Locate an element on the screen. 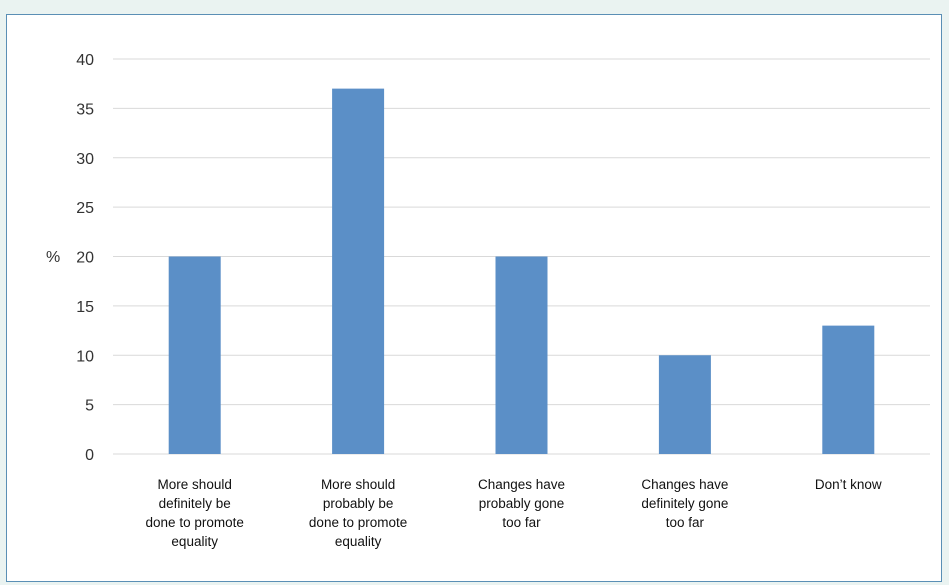  y-tick-label: 15 is located at coordinates (85, 307).